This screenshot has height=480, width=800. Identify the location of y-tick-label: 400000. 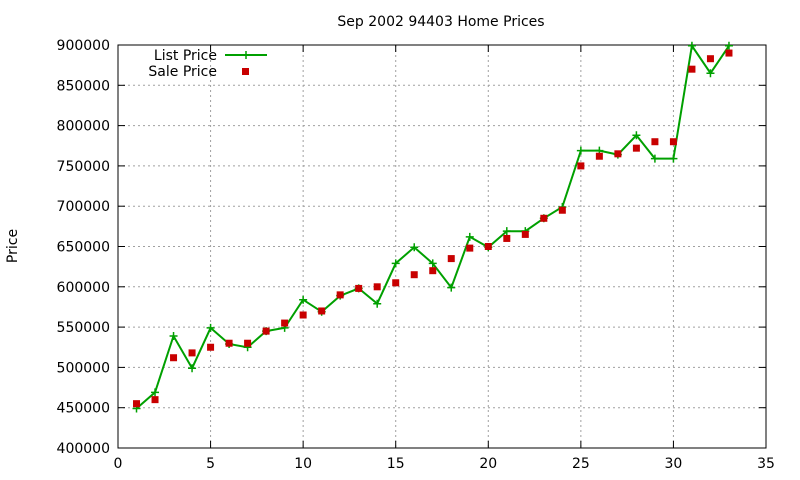
(83, 449).